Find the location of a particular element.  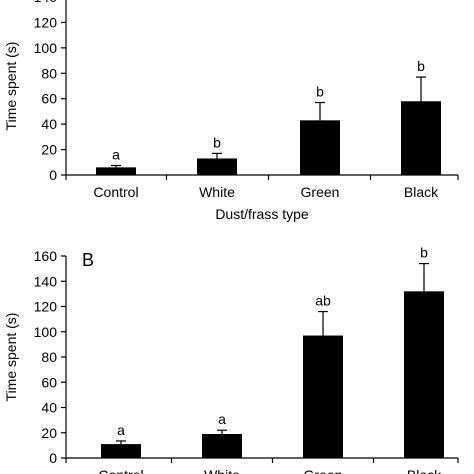

significance-letter: ab is located at coordinates (323, 301).